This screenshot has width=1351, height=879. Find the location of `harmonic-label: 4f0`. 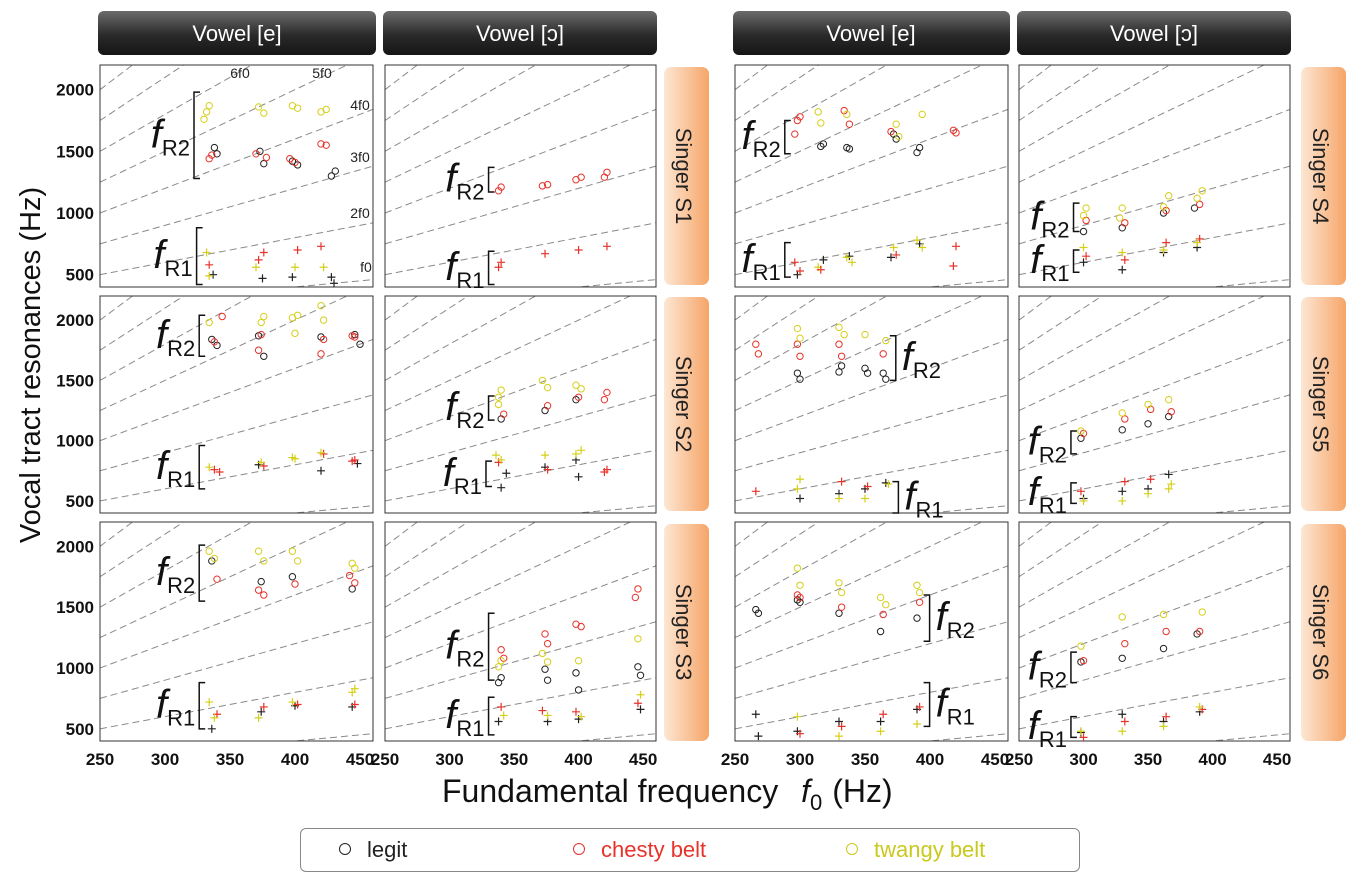

harmonic-label: 4f0 is located at coordinates (360, 105).